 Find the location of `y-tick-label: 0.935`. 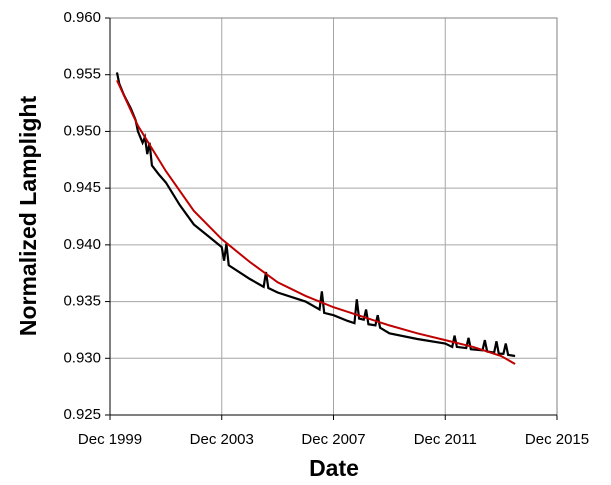

y-tick-label: 0.935 is located at coordinates (82, 301).